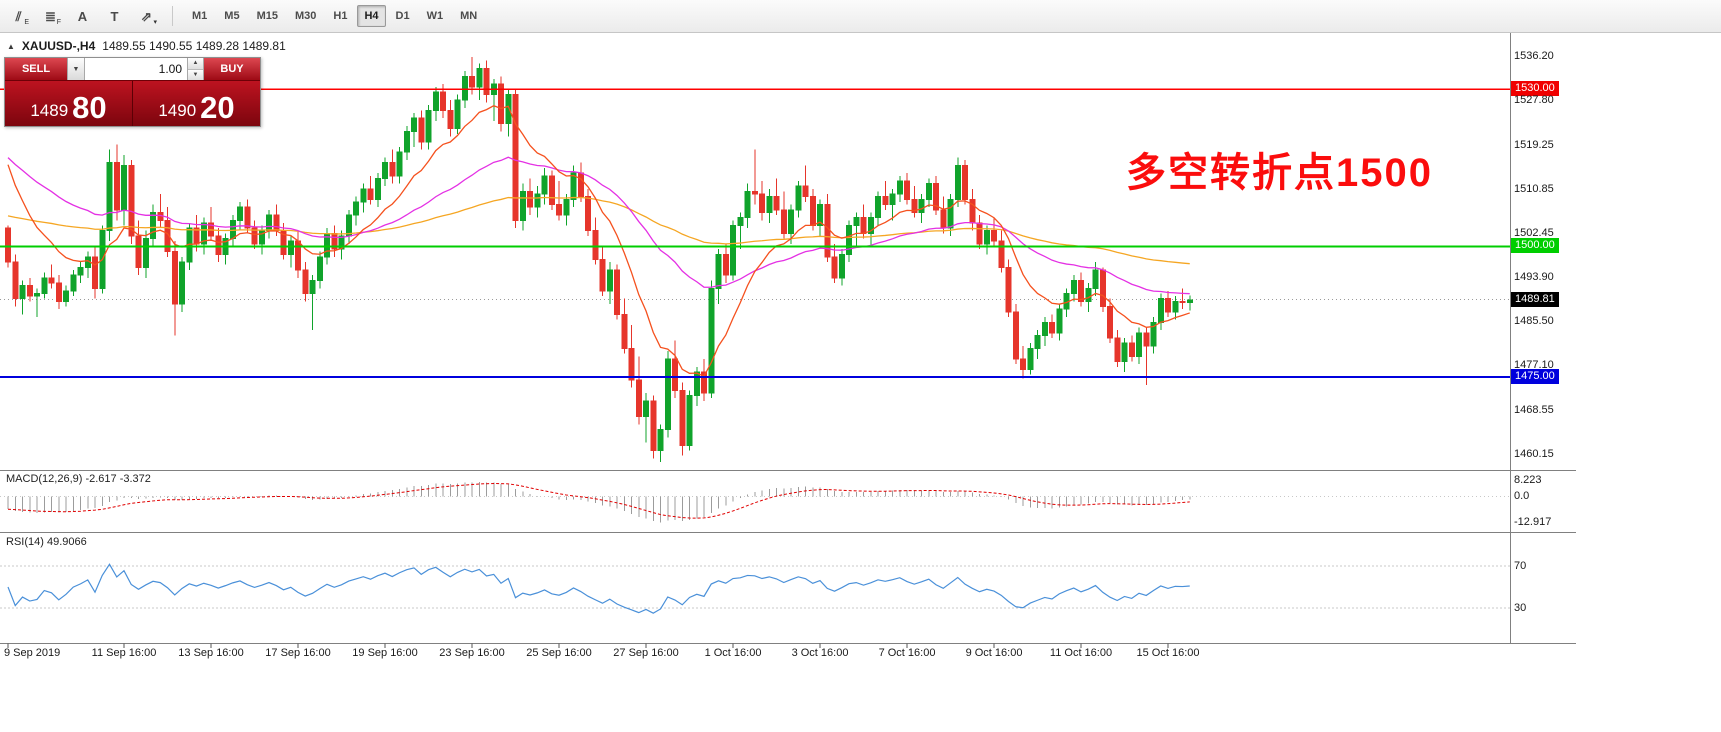 Image resolution: width=1721 pixels, height=732 pixels. I want to click on macd-indicator-label: MACD(12,26,9) -2.617 -3.372, so click(78, 479).